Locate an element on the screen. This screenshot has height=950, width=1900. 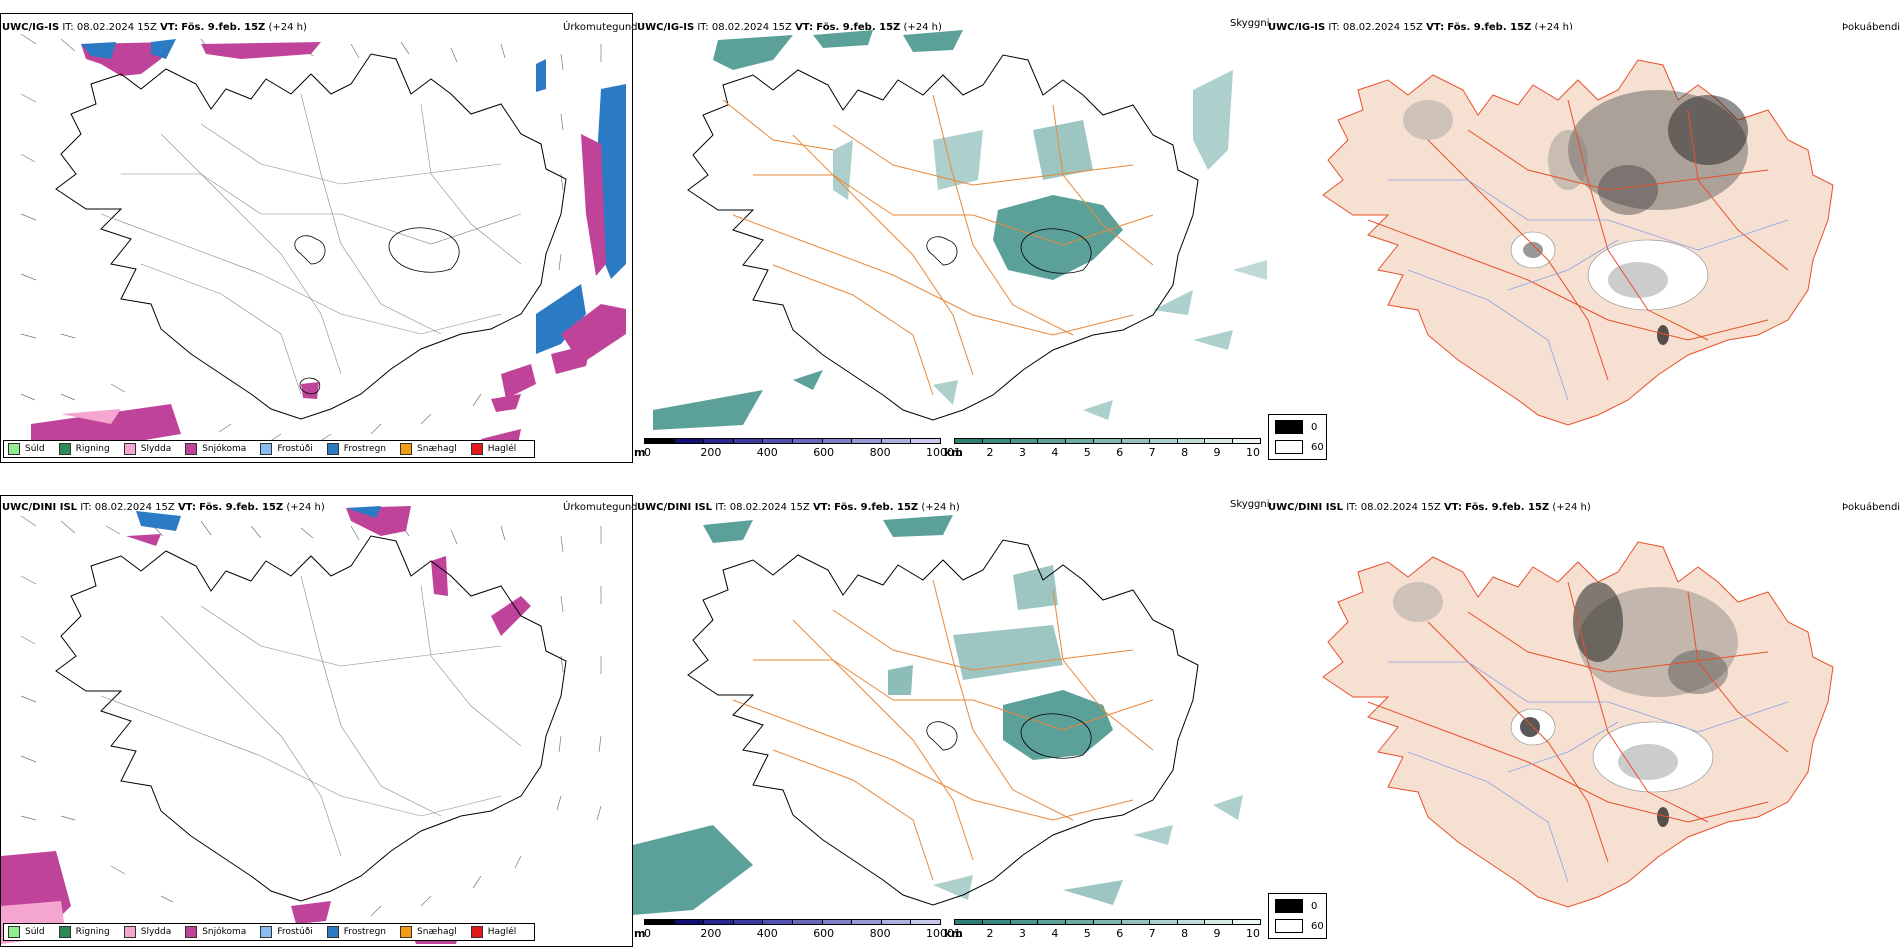
legend-label: Rigning is located at coordinates (92, 932).